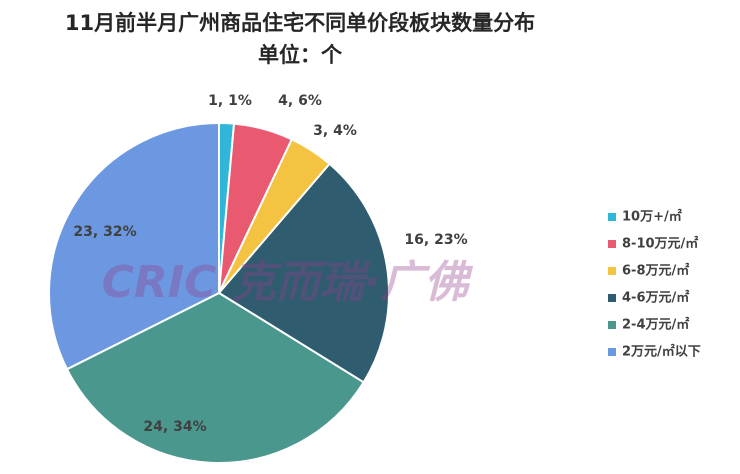 The height and width of the screenshot is (474, 740). What do you see at coordinates (300, 101) in the screenshot?
I see `data-label: 4, 6%` at bounding box center [300, 101].